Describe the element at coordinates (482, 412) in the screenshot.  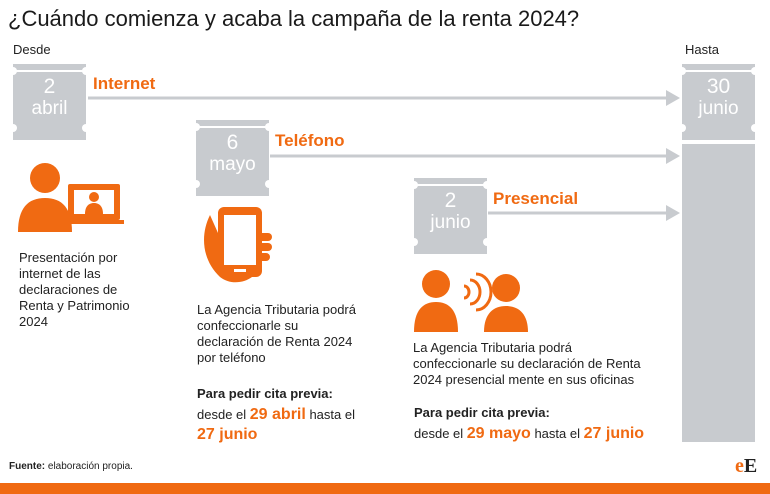
I see `cita-label-presencial: Para pedir cita previa:` at that location.